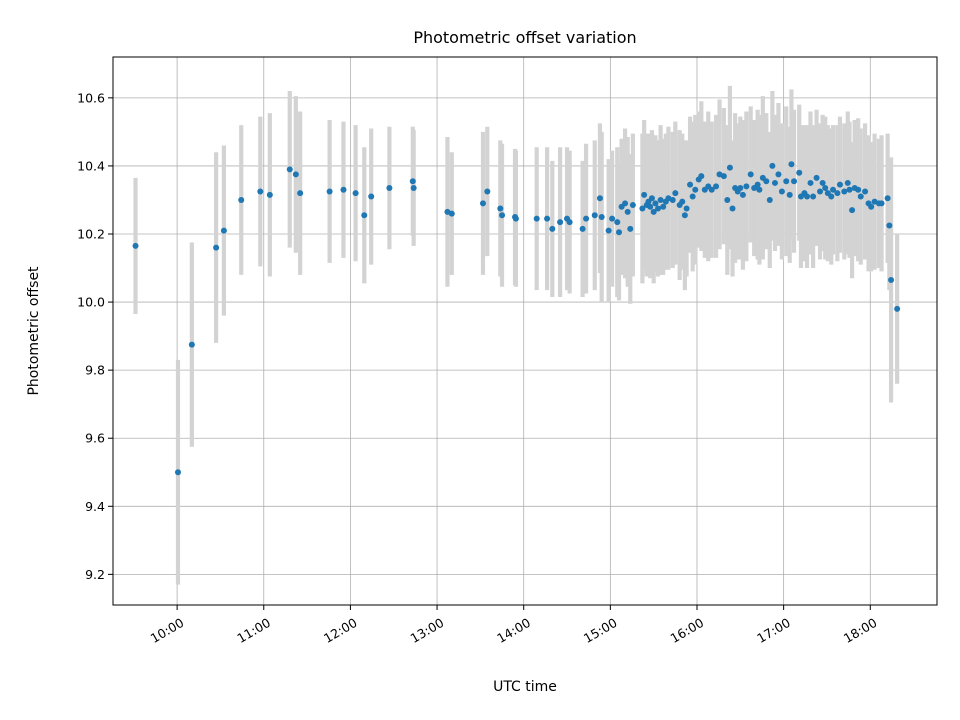 The height and width of the screenshot is (720, 960). Describe the element at coordinates (95, 438) in the screenshot. I see `y-tick-label: 9.6` at that location.